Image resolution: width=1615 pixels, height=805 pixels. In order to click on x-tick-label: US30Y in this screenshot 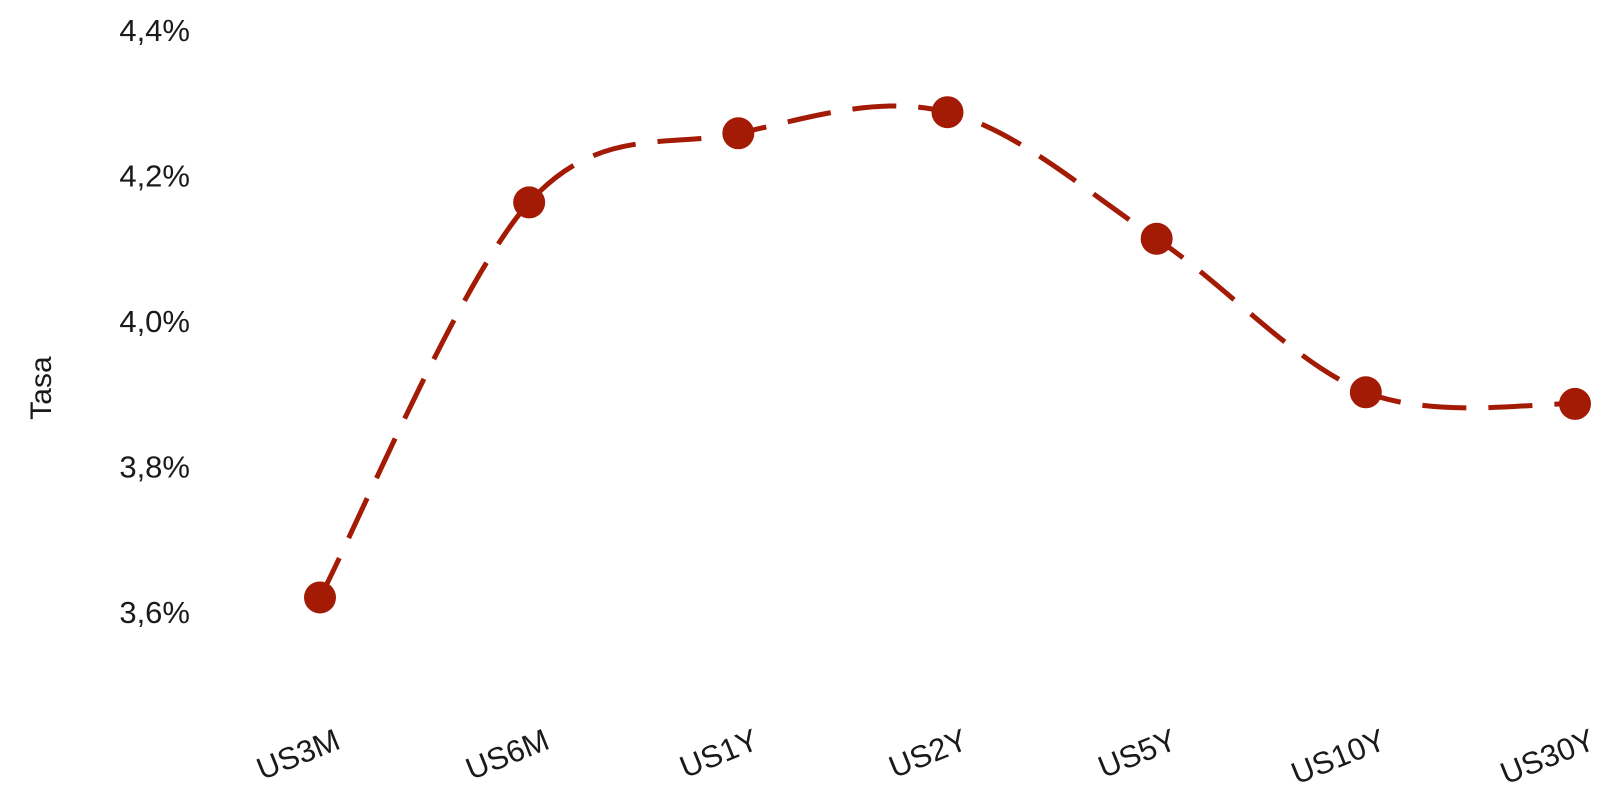, I will do `click(1547, 756)`.